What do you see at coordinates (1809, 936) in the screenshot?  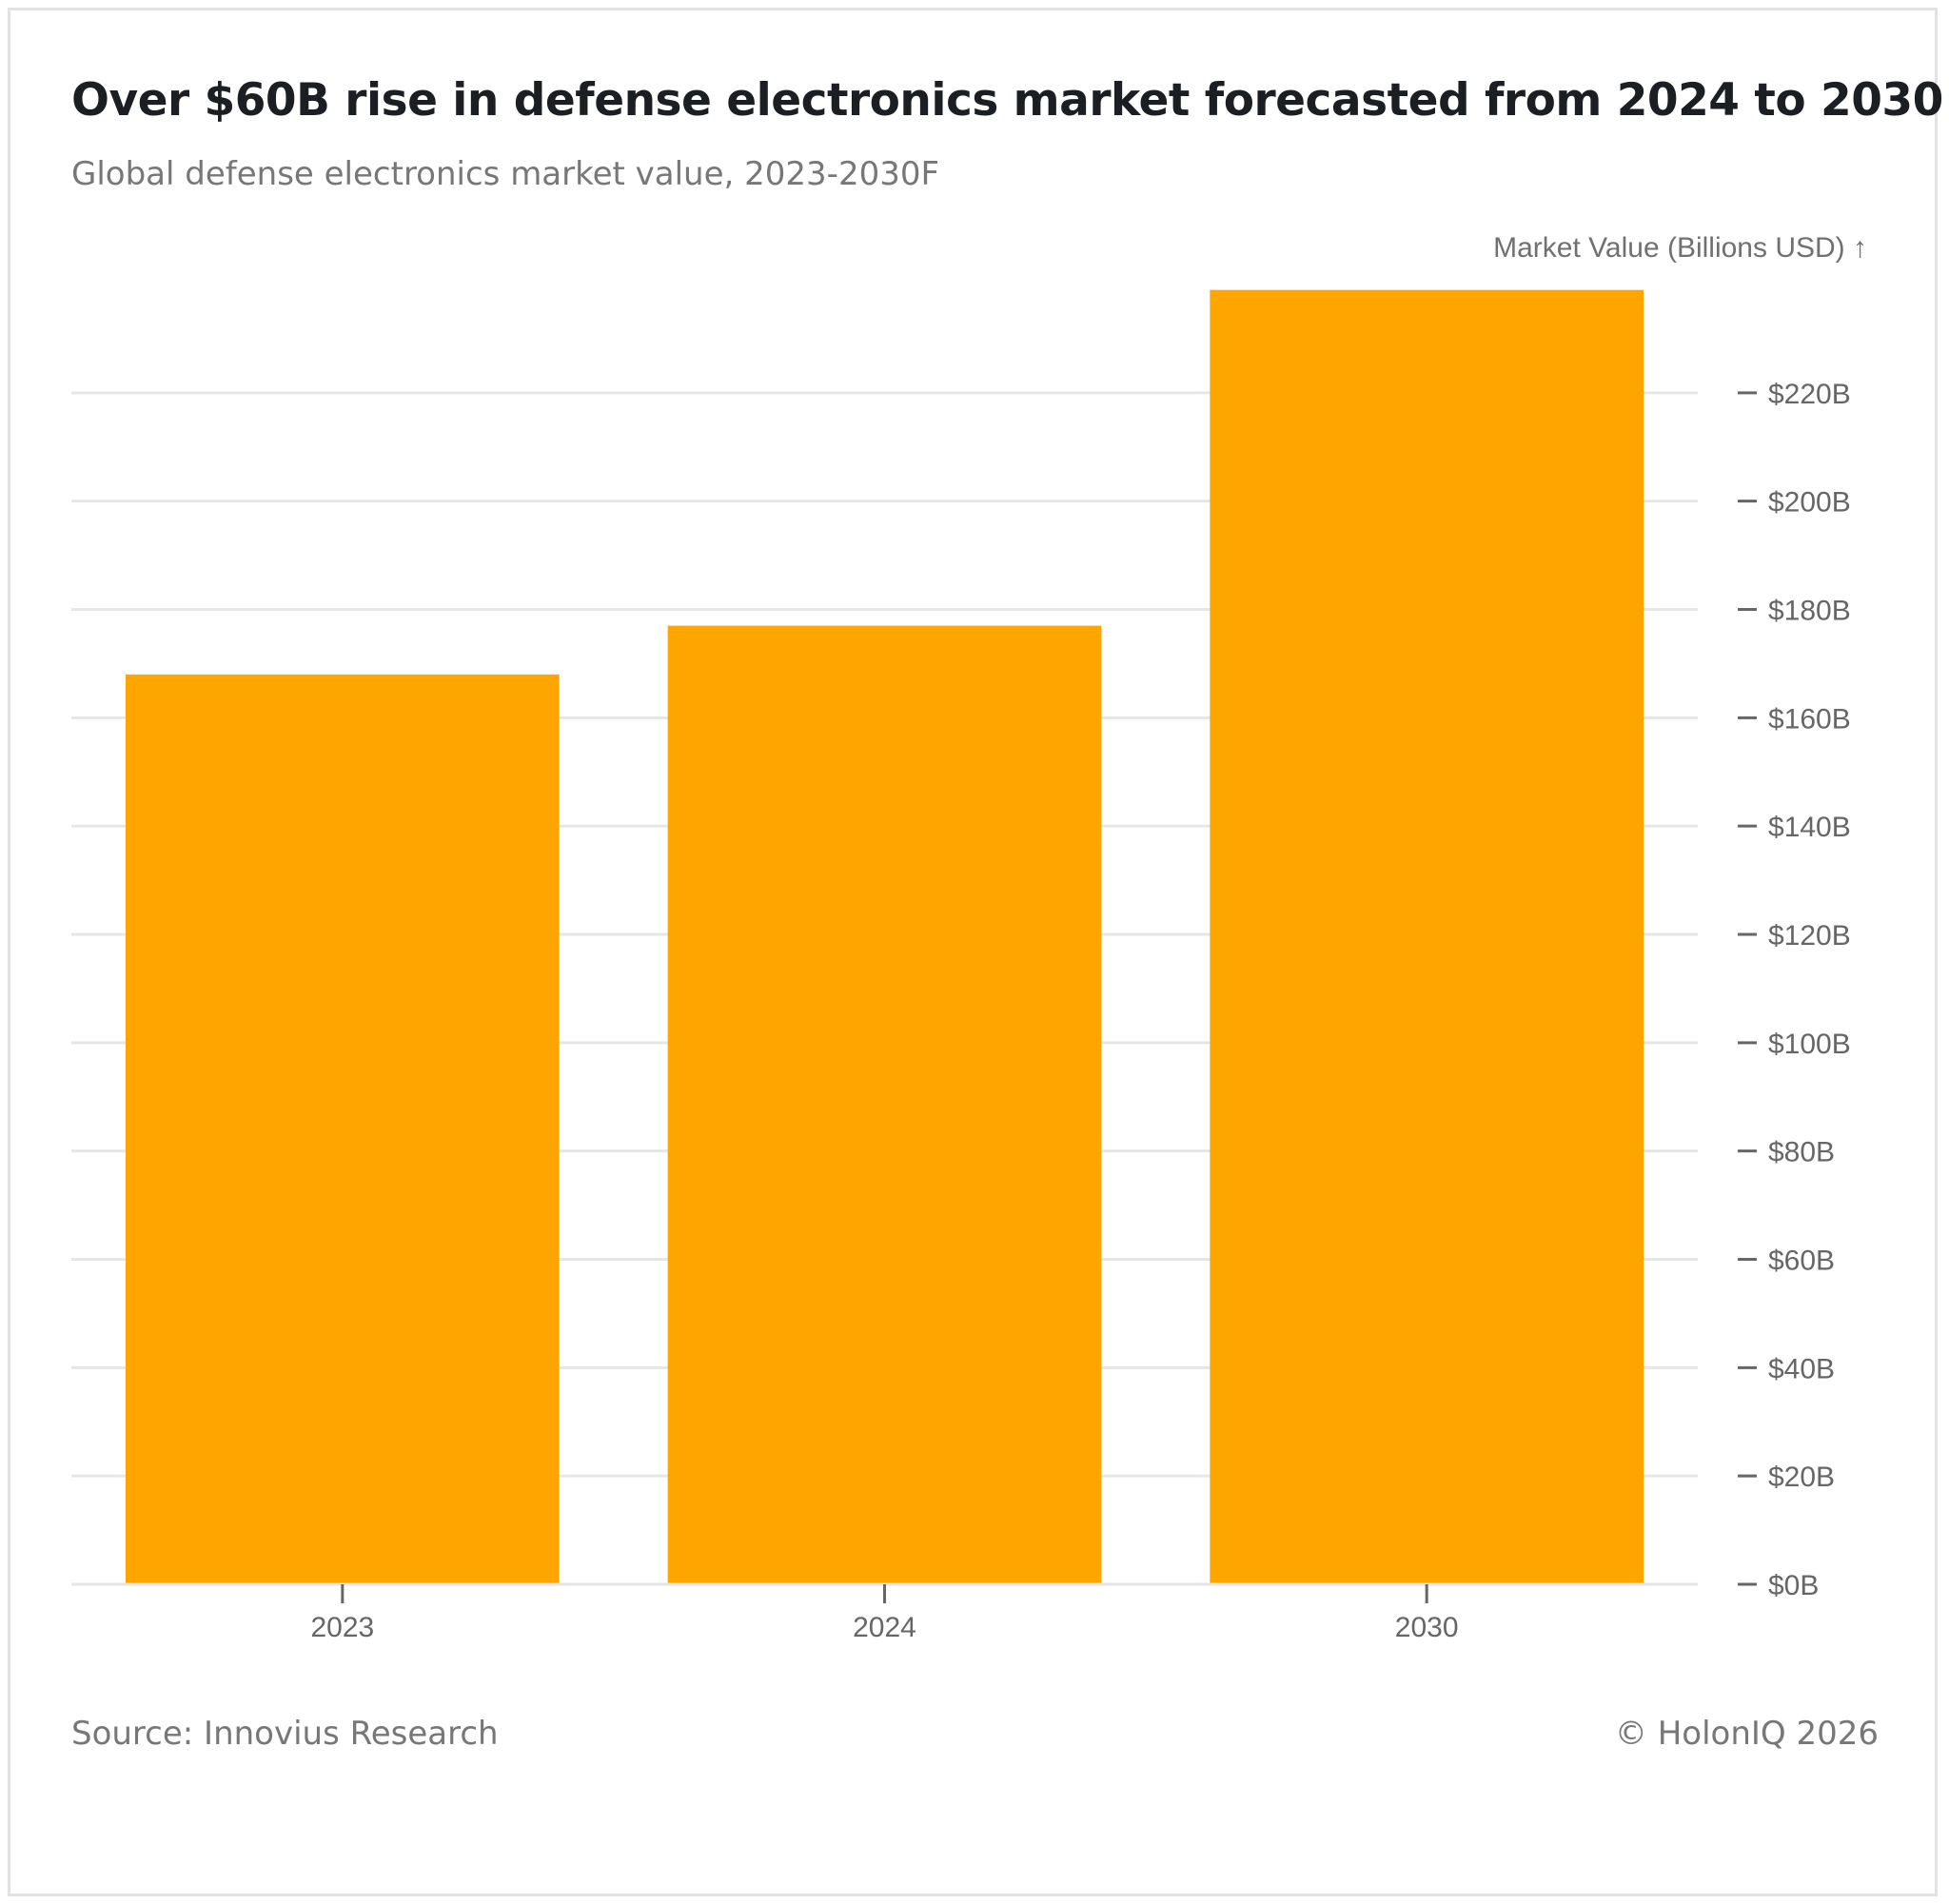 I see `y-tick-label: $120B` at bounding box center [1809, 936].